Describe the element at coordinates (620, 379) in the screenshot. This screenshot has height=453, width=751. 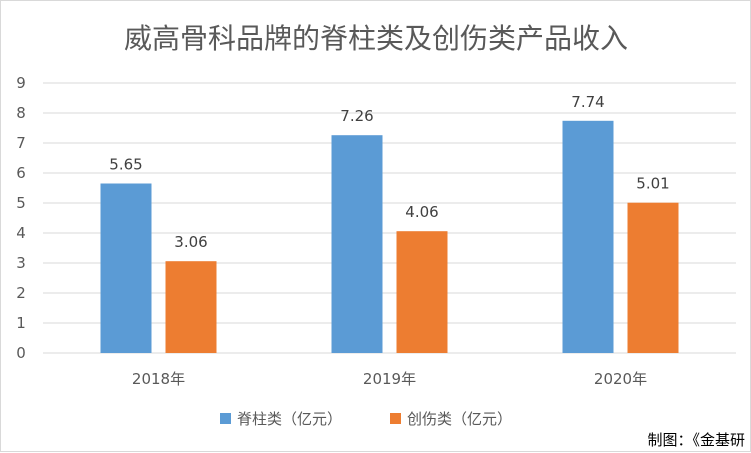
I see `x-category-label: 2020年` at that location.